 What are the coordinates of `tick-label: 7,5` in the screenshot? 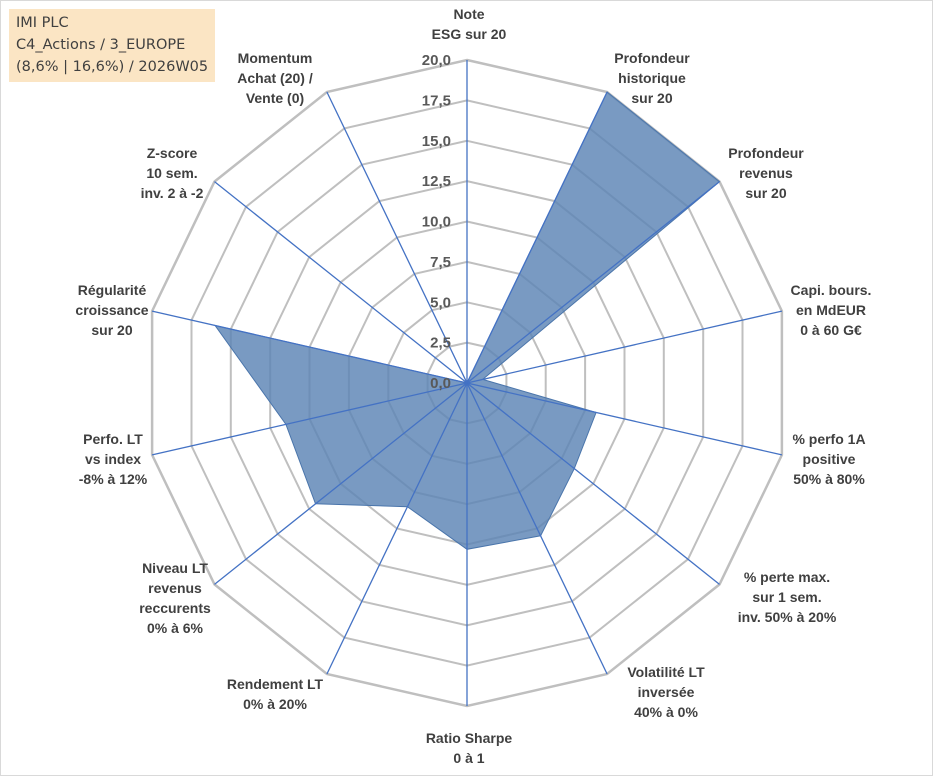 It's located at (440, 262).